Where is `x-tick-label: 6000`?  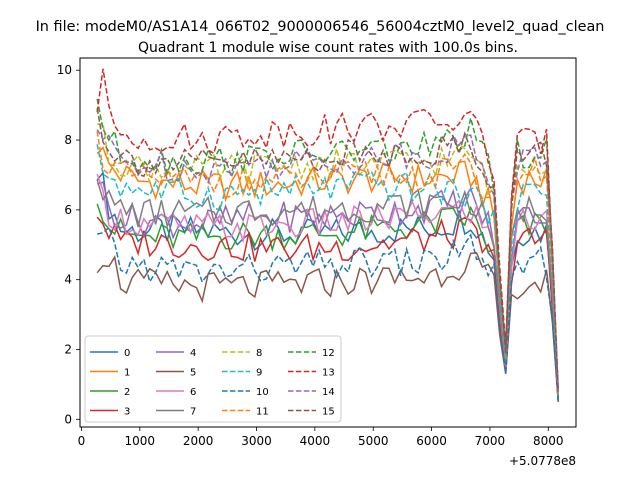
x-tick-label: 6000 is located at coordinates (431, 441).